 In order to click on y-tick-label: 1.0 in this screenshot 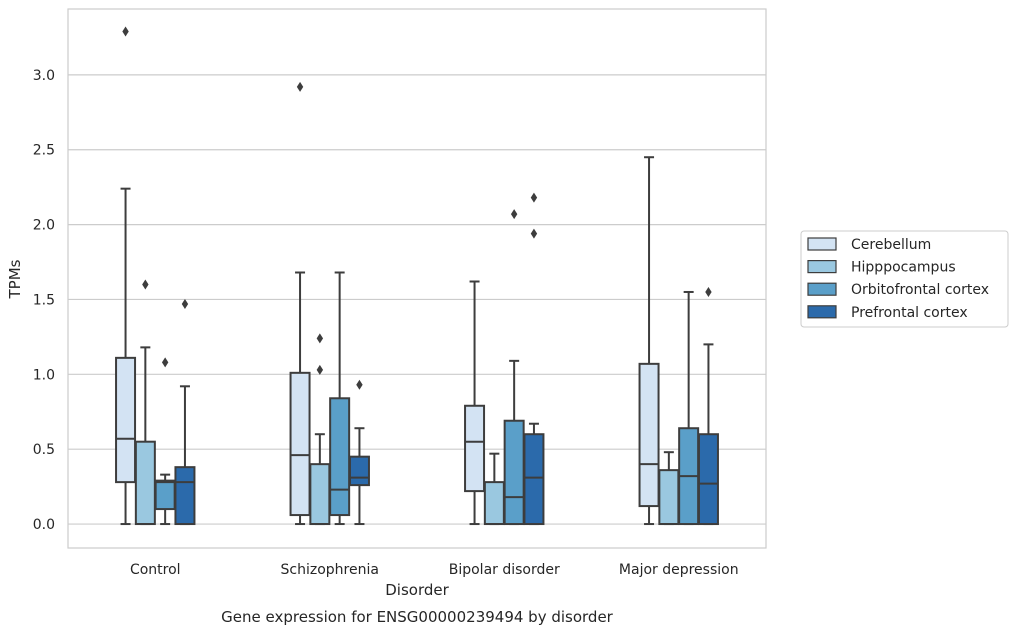, I will do `click(44, 375)`.